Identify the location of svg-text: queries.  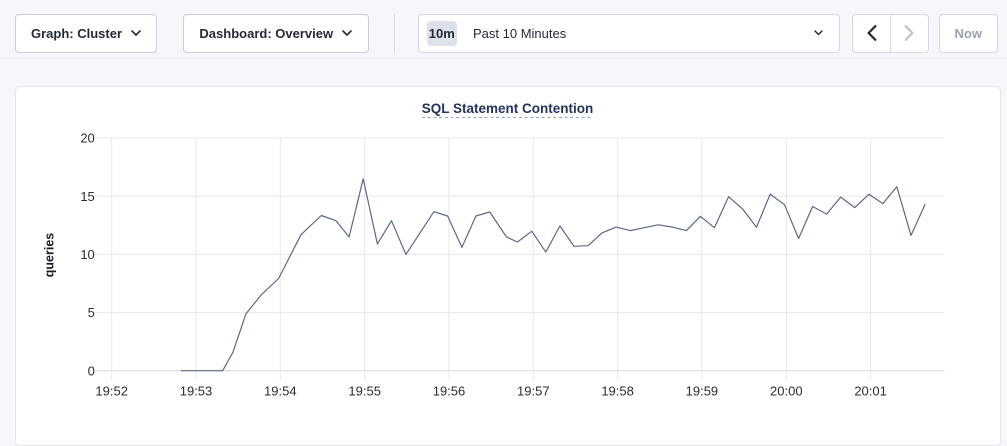
(49, 255).